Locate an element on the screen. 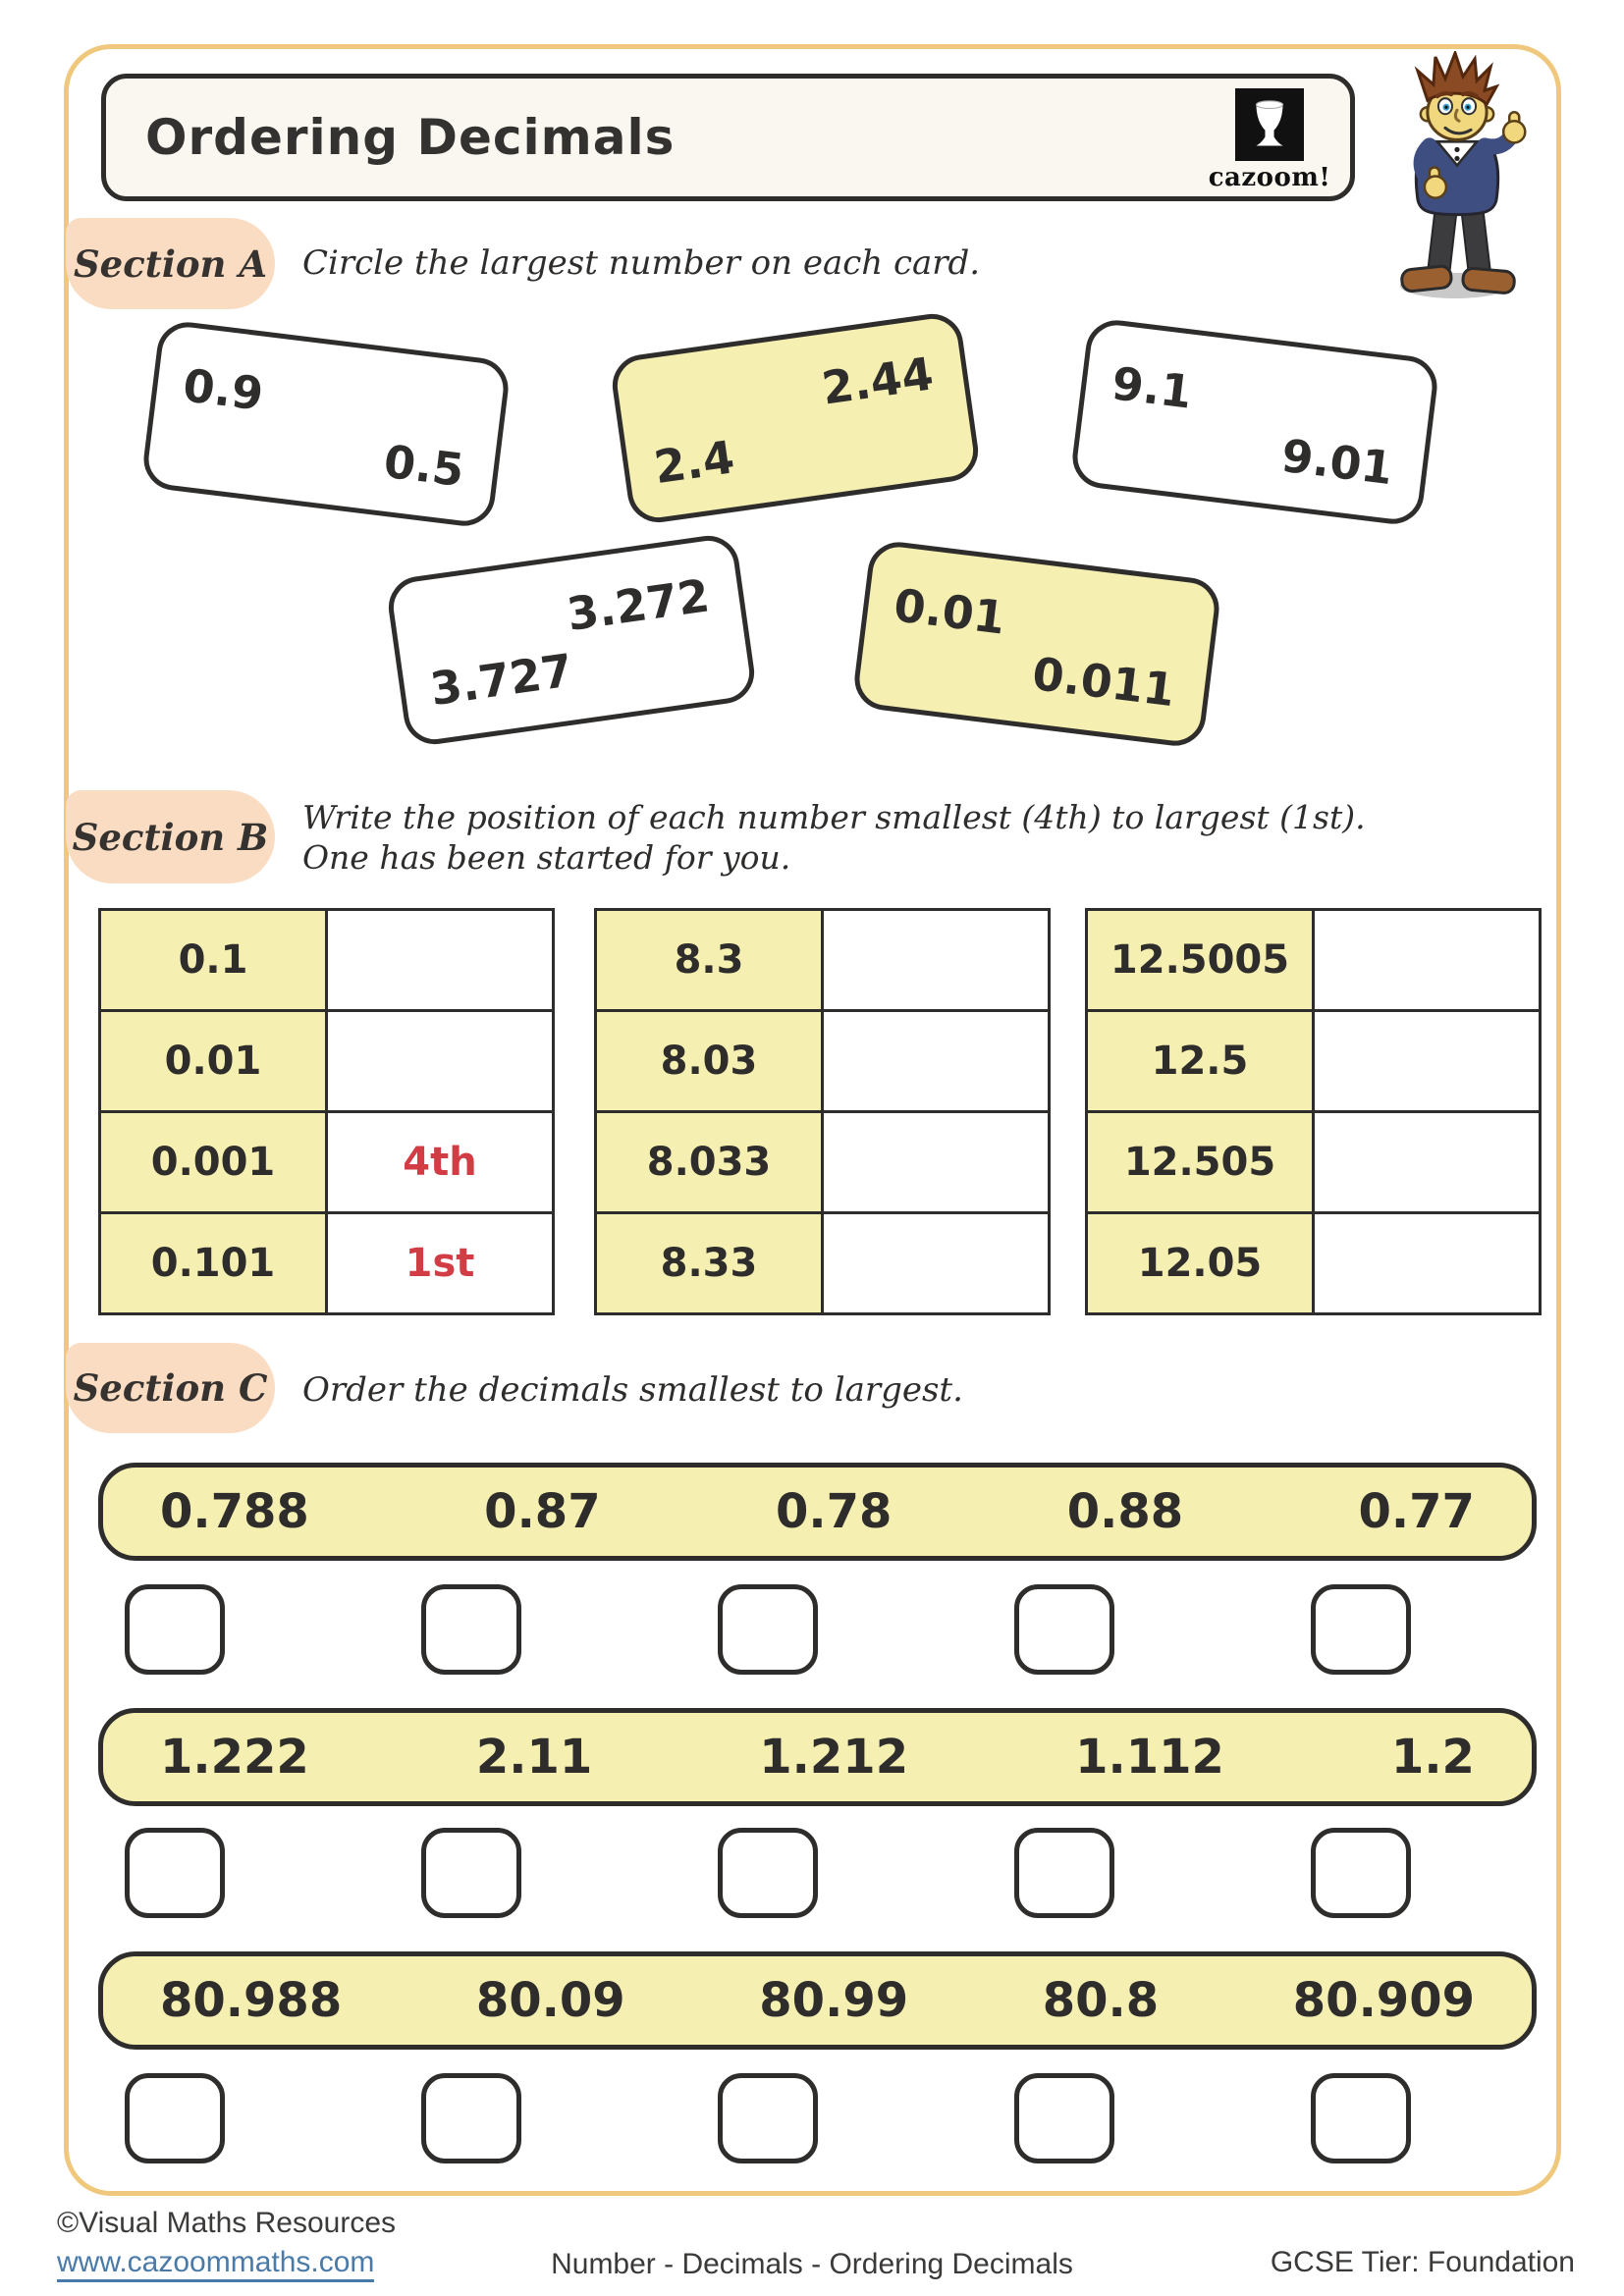  section-c-instruction: Order the decimals smallest to largest. is located at coordinates (632, 1390).